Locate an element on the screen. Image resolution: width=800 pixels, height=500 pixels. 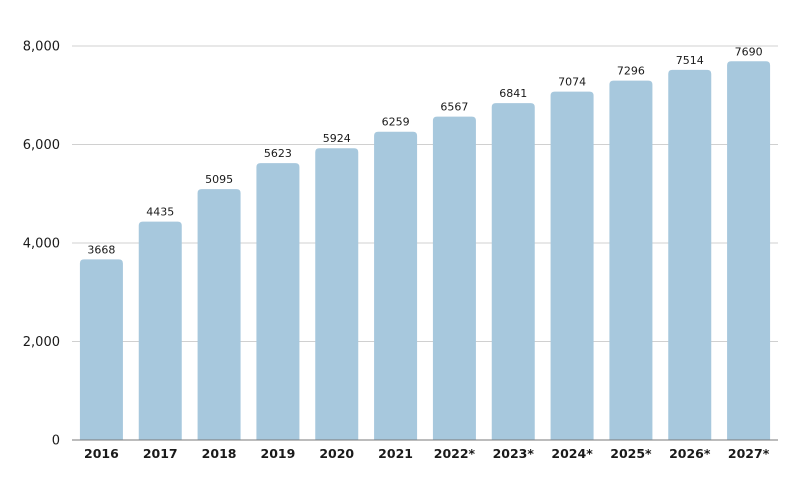
data-label: 4435 is located at coordinates (160, 212).